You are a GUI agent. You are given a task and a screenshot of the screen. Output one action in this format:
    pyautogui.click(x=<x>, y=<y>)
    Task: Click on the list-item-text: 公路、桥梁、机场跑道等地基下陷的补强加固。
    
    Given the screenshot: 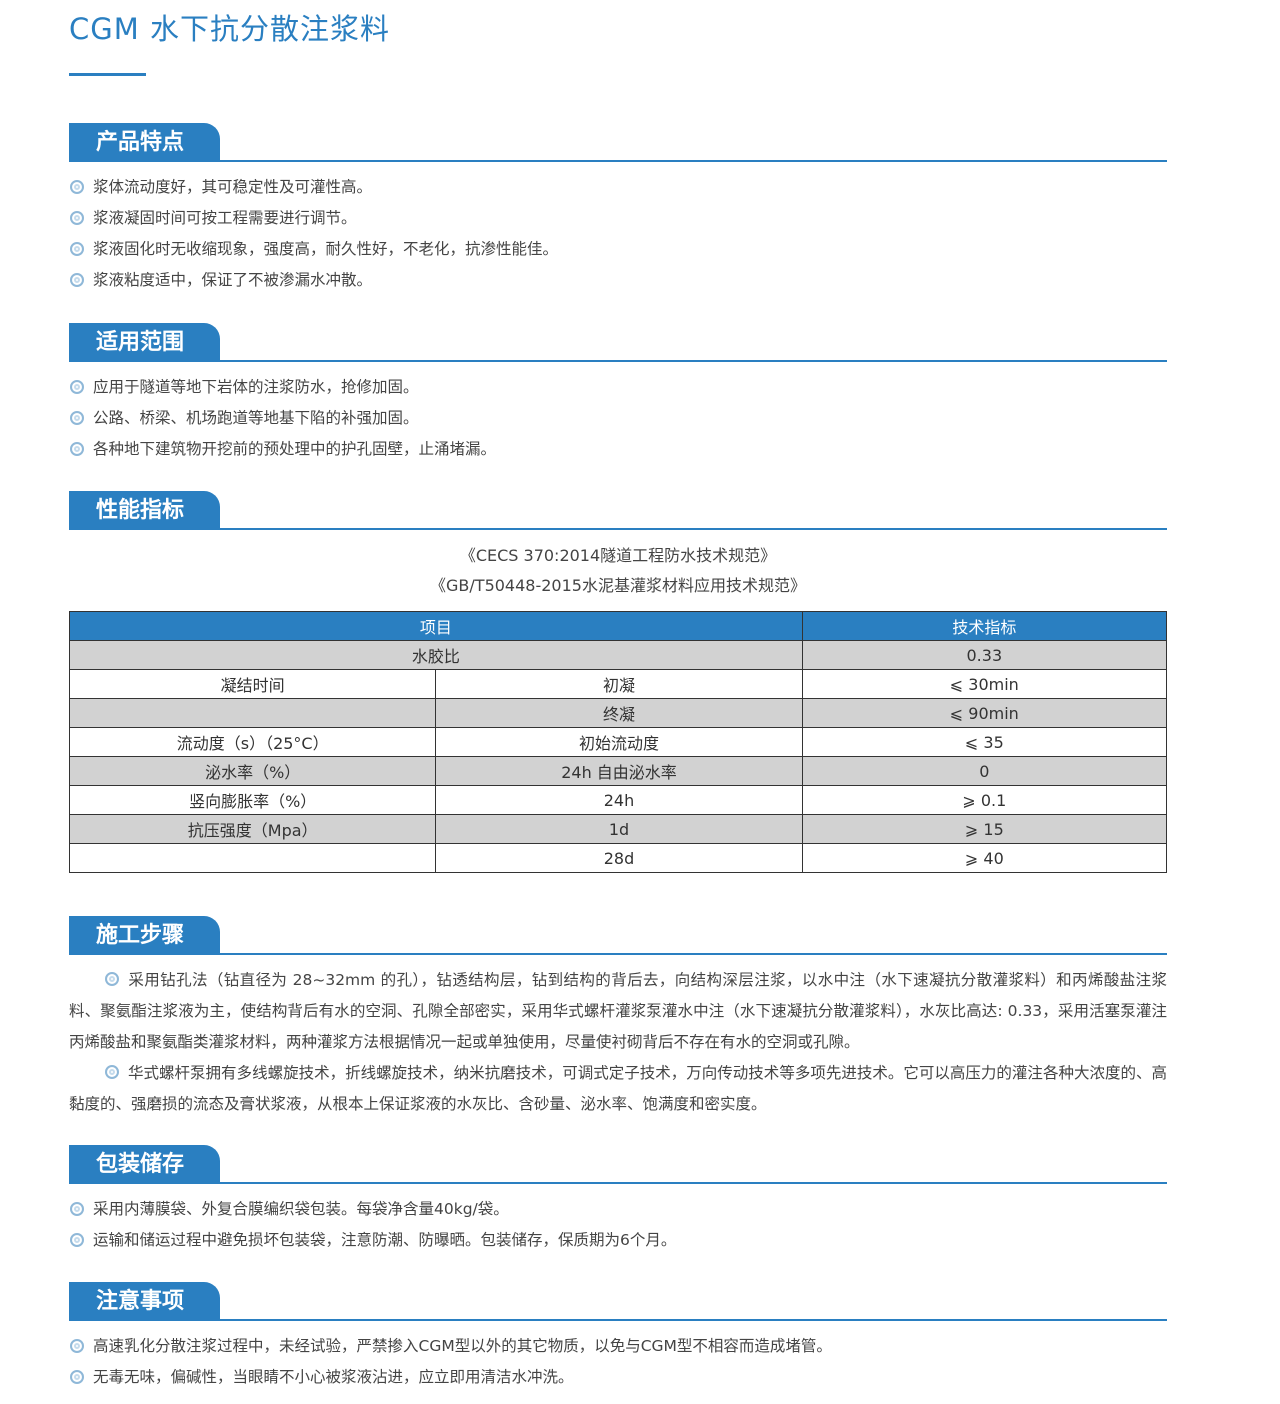 What is the action you would take?
    pyautogui.click(x=256, y=418)
    